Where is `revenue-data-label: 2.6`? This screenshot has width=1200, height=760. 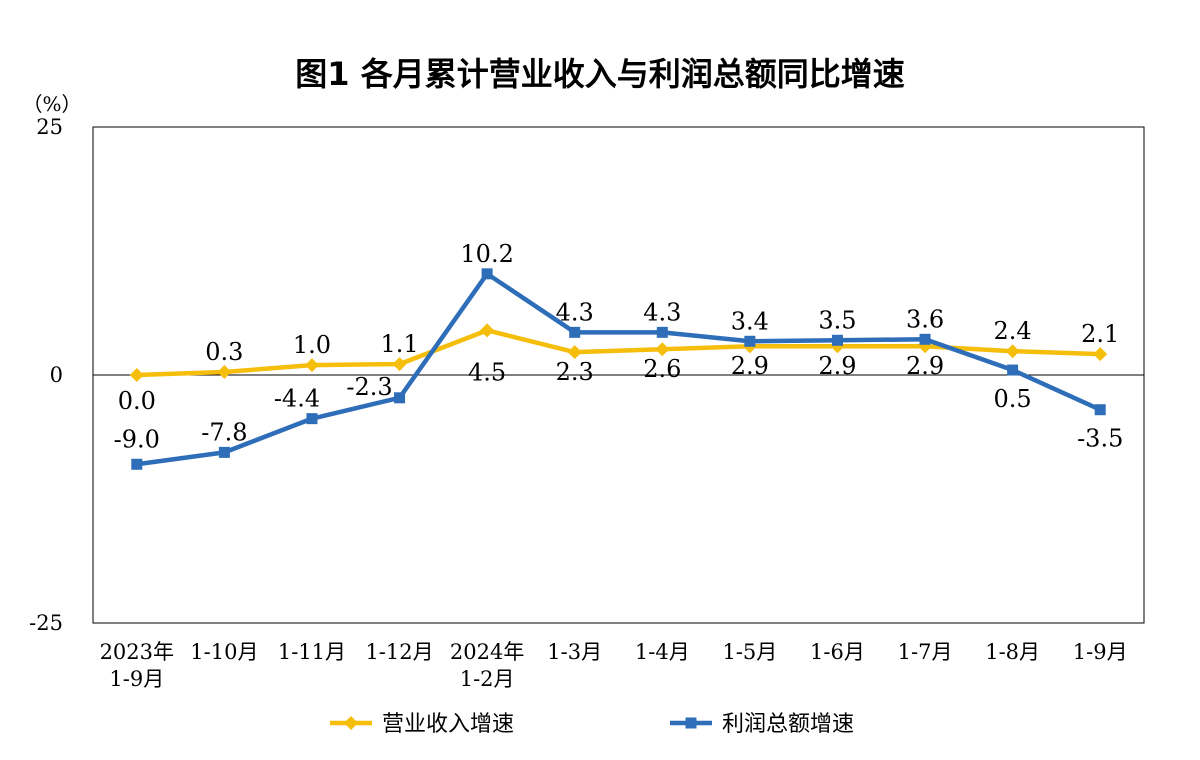 revenue-data-label: 2.6 is located at coordinates (662, 369).